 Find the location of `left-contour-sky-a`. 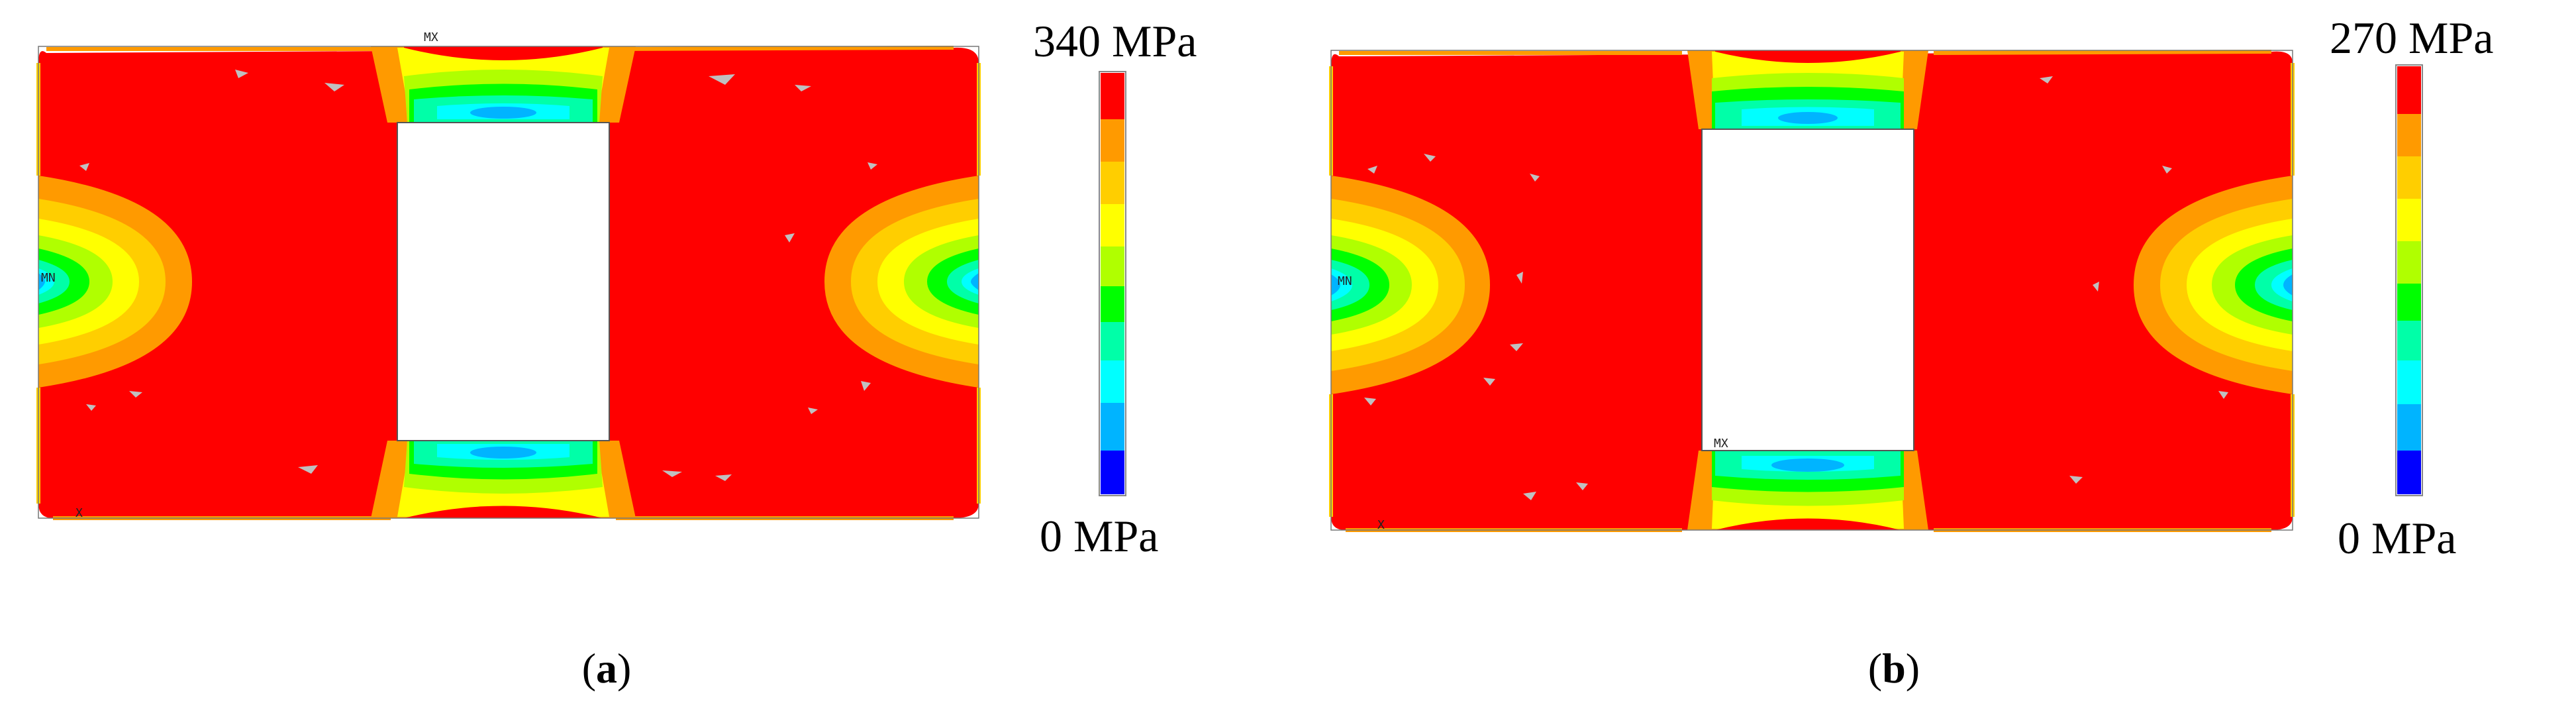

left-contour-sky-a is located at coordinates (41, 281).